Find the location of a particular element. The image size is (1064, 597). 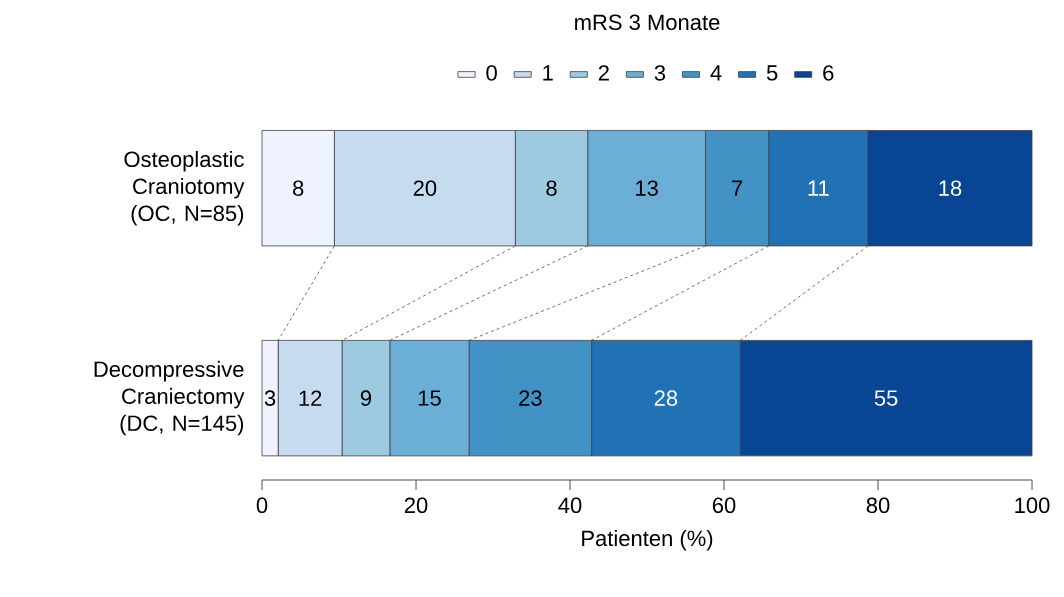

x-tick-label: 60 is located at coordinates (724, 505).